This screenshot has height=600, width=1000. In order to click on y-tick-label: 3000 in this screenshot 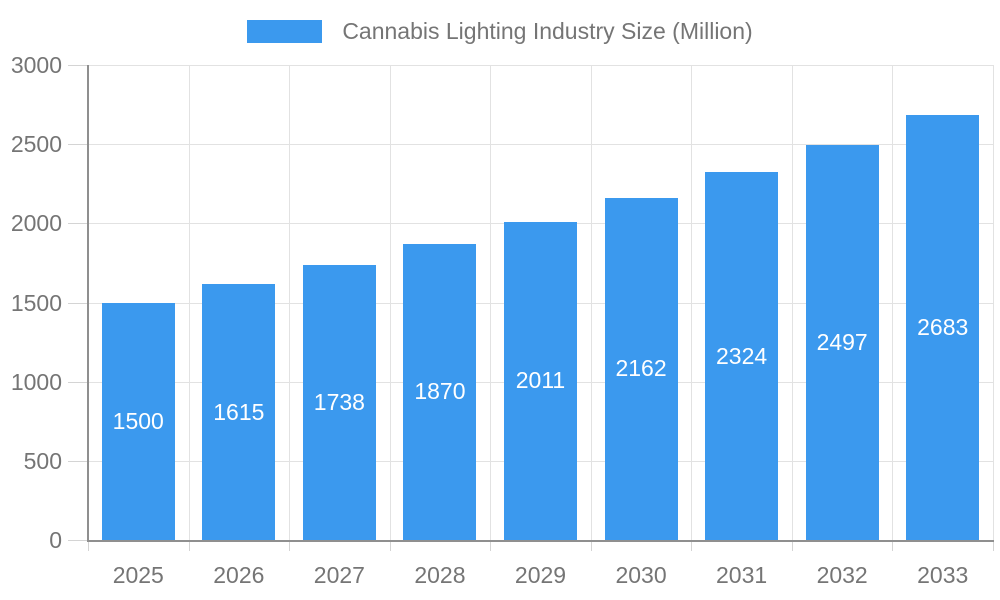, I will do `click(36, 65)`.